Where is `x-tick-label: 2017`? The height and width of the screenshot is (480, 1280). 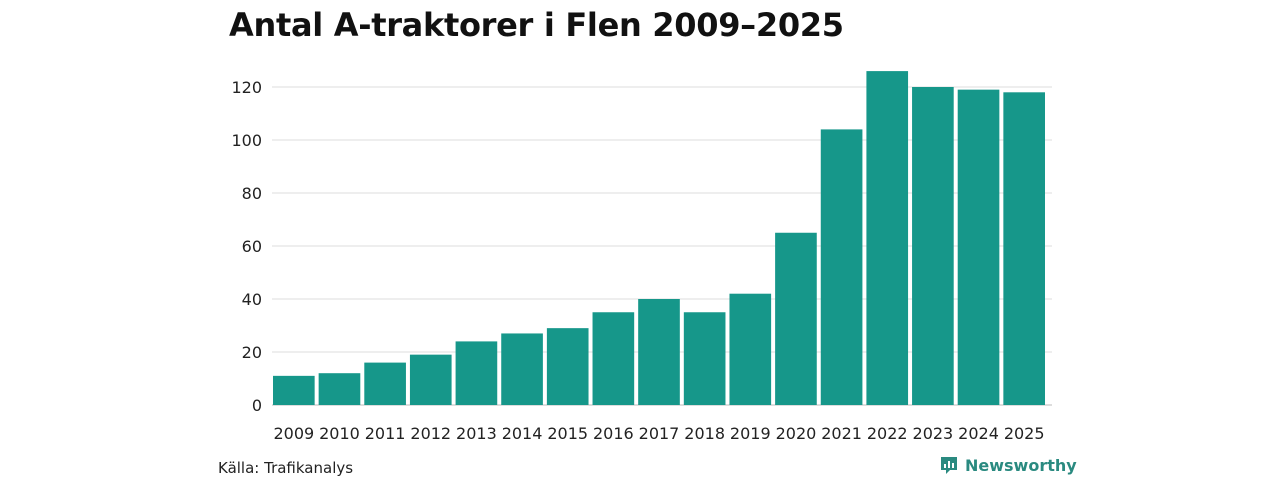
x-tick-label: 2017 is located at coordinates (659, 433).